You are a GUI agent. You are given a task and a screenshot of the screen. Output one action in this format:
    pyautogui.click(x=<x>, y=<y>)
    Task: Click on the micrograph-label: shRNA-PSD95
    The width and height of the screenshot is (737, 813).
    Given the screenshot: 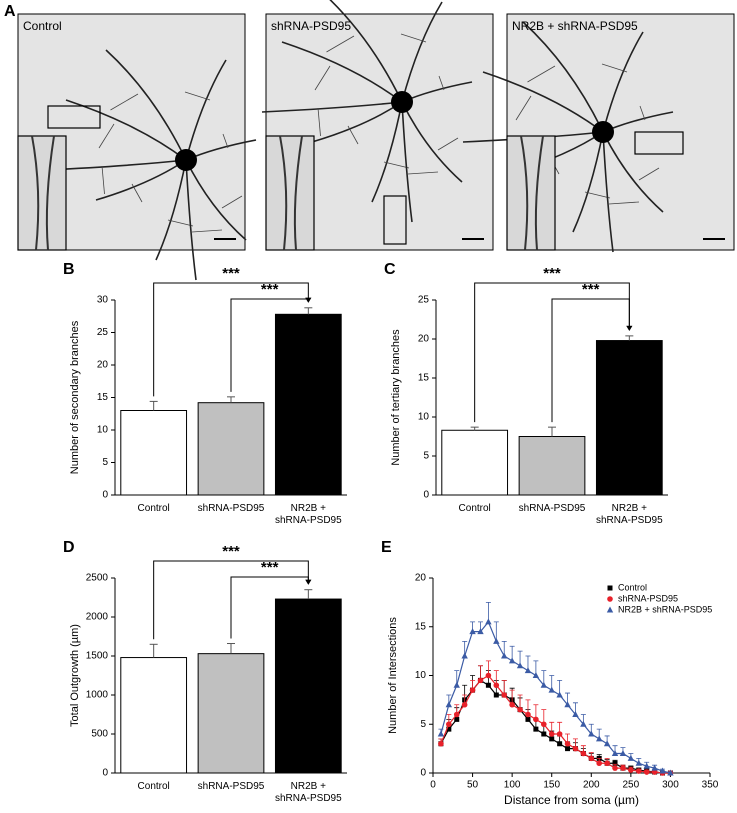 What is the action you would take?
    pyautogui.click(x=311, y=26)
    